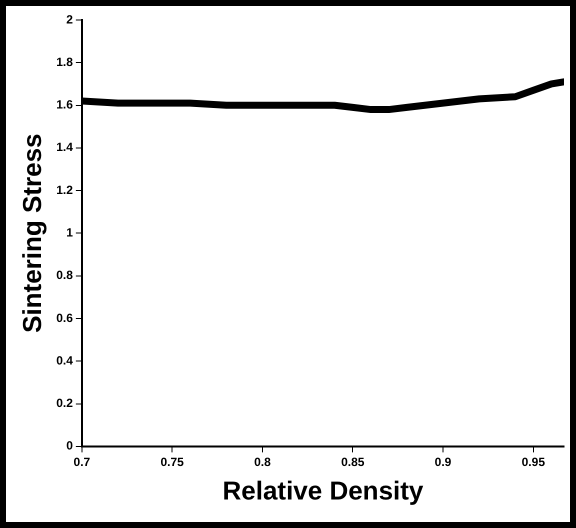 This screenshot has height=528, width=576. Describe the element at coordinates (65, 105) in the screenshot. I see `y-tick-label: 1.6` at that location.